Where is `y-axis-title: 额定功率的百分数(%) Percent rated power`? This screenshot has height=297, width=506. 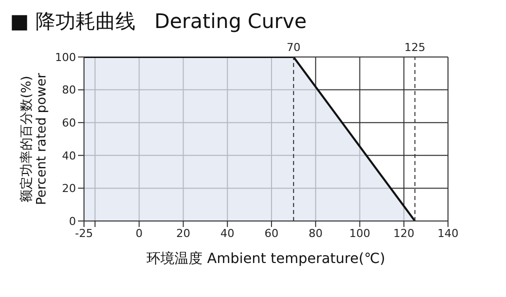 y-axis-title: 额定功率的百分数(%) Percent rated power is located at coordinates (34, 139).